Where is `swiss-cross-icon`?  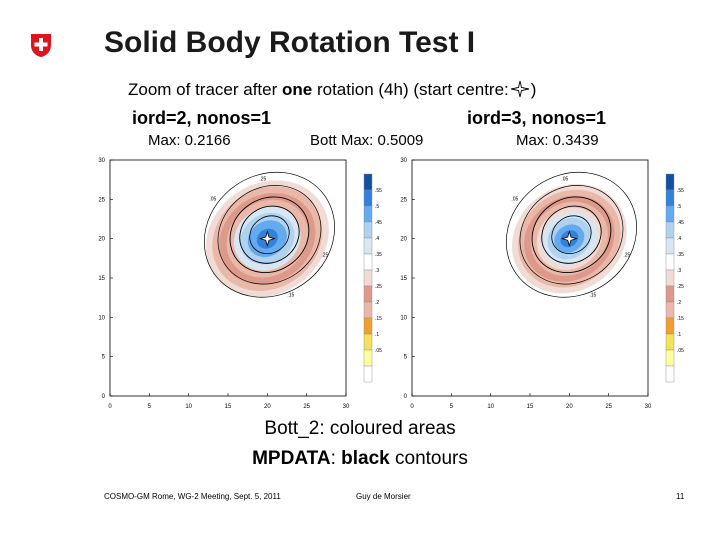 swiss-cross-icon is located at coordinates (41, 45).